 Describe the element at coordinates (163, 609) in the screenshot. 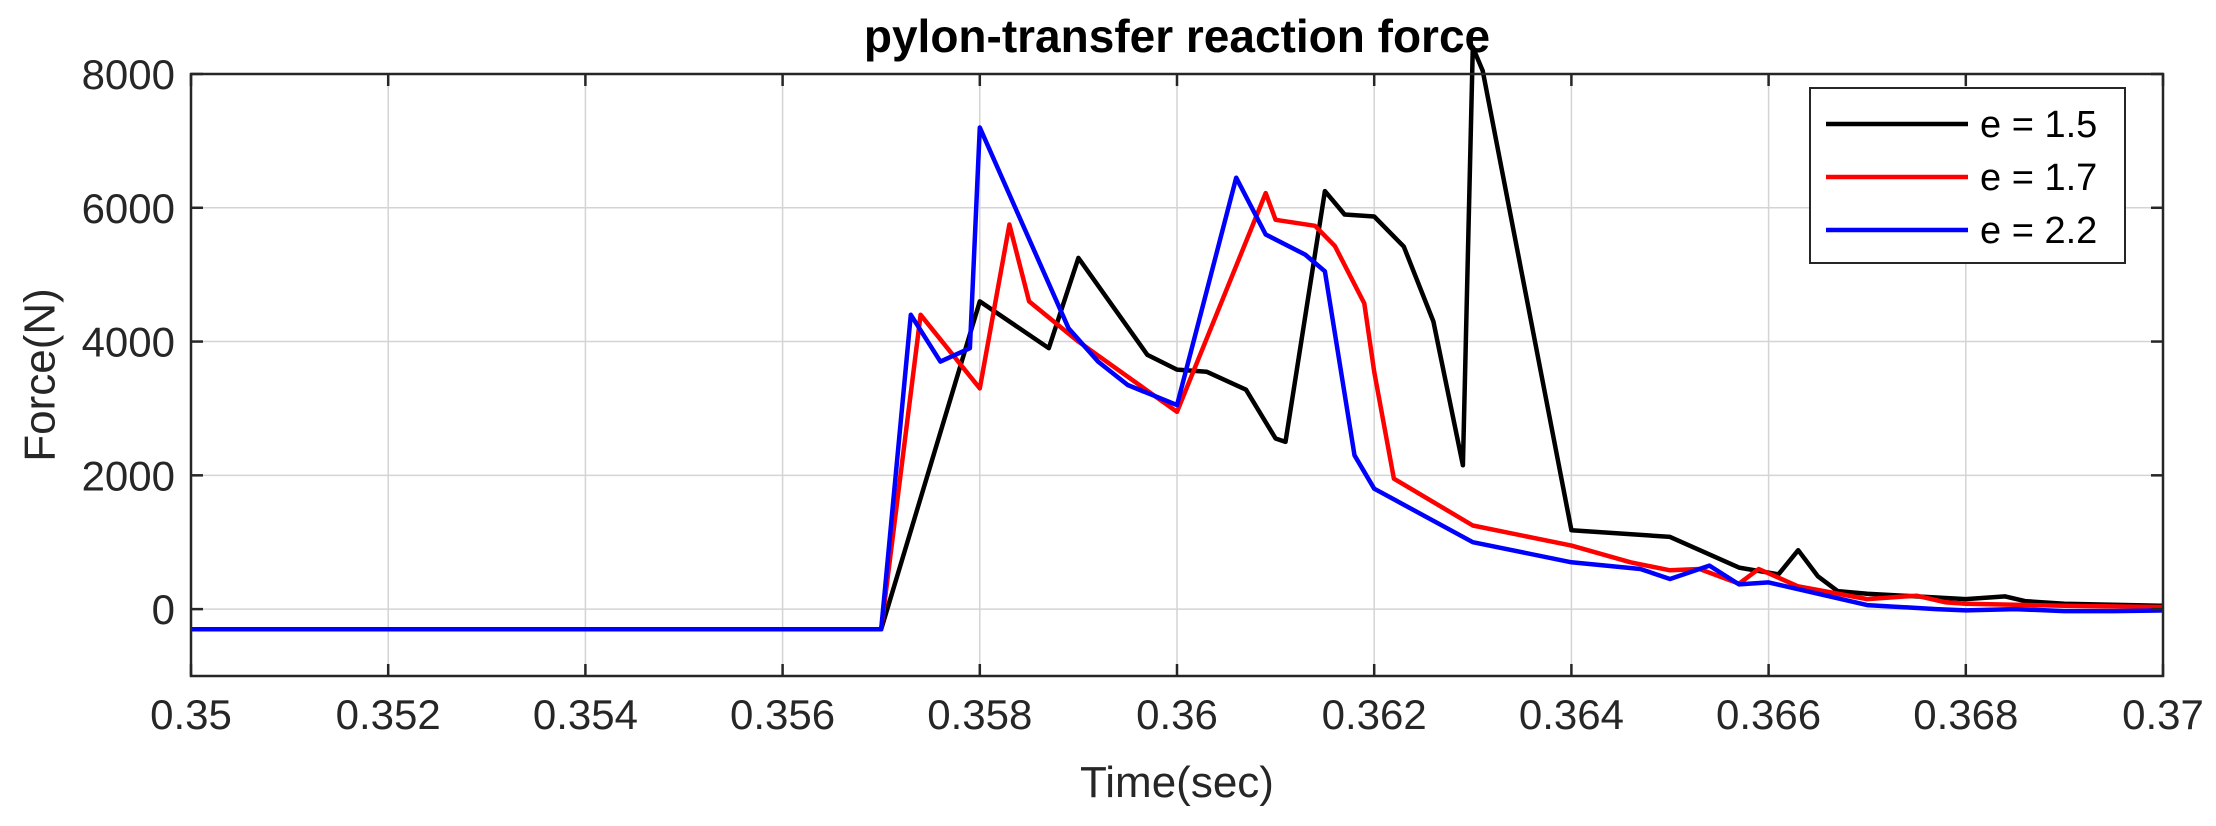

I see `y-tick-label: 0` at that location.